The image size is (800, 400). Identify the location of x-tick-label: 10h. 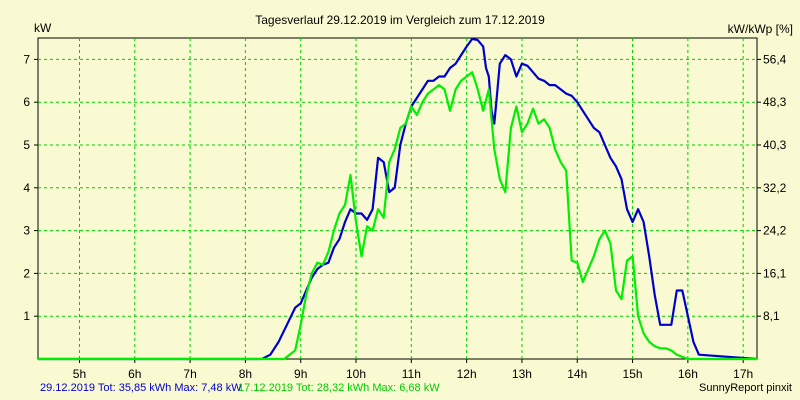
(356, 374).